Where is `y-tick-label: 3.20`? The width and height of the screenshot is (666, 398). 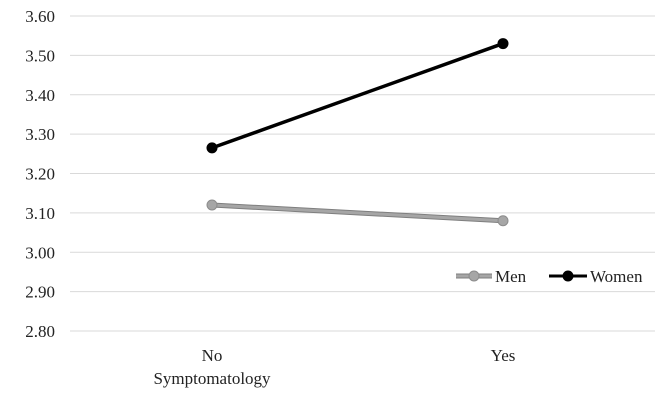 y-tick-label: 3.20 is located at coordinates (40, 174).